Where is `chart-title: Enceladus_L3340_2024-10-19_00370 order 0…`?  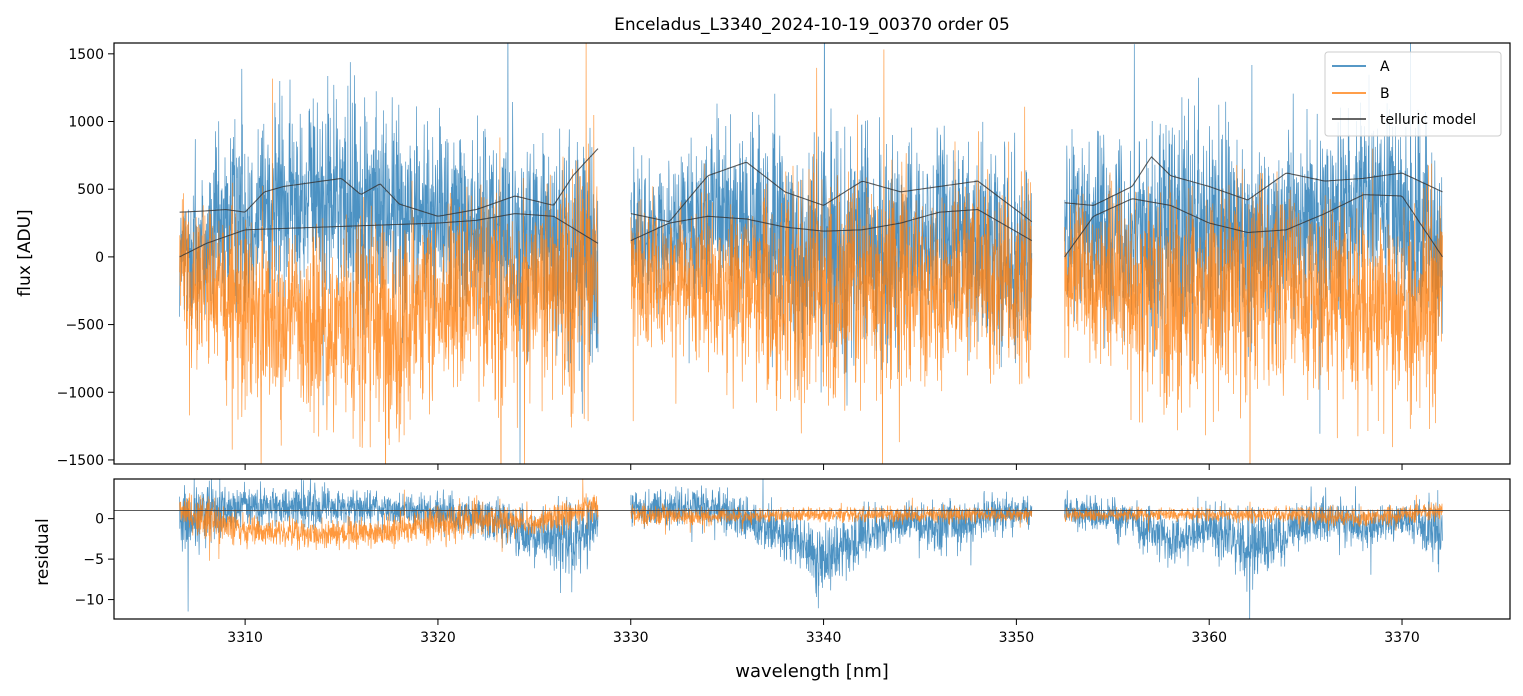
chart-title: Enceladus_L3340_2024-10-19_00370 order 0… is located at coordinates (812, 25).